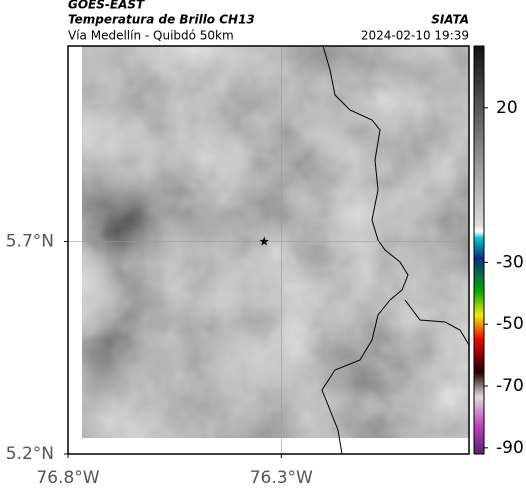  I want to click on x-tick-label: 76.3°W, so click(281, 478).